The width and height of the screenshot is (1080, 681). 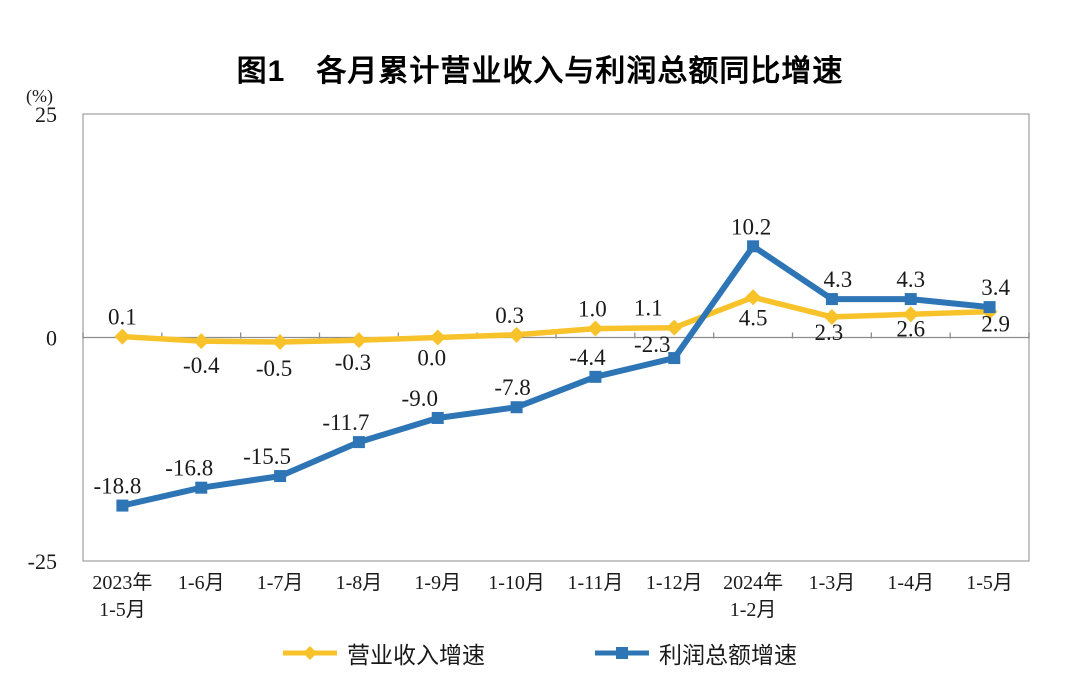 I want to click on chart-title: 图1 各月累计营业收入与利润总额同比增速, so click(x=540, y=71).